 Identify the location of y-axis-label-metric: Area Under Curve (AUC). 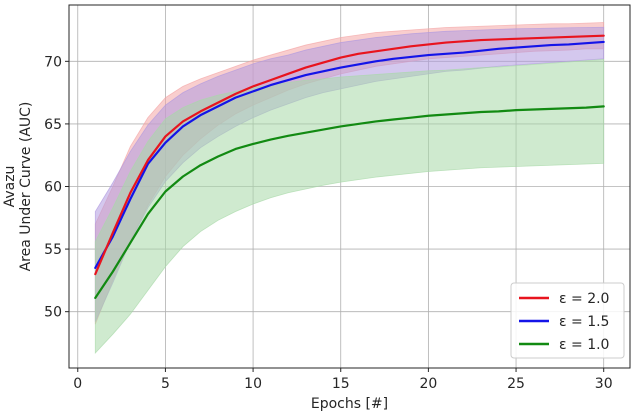
(26, 187).